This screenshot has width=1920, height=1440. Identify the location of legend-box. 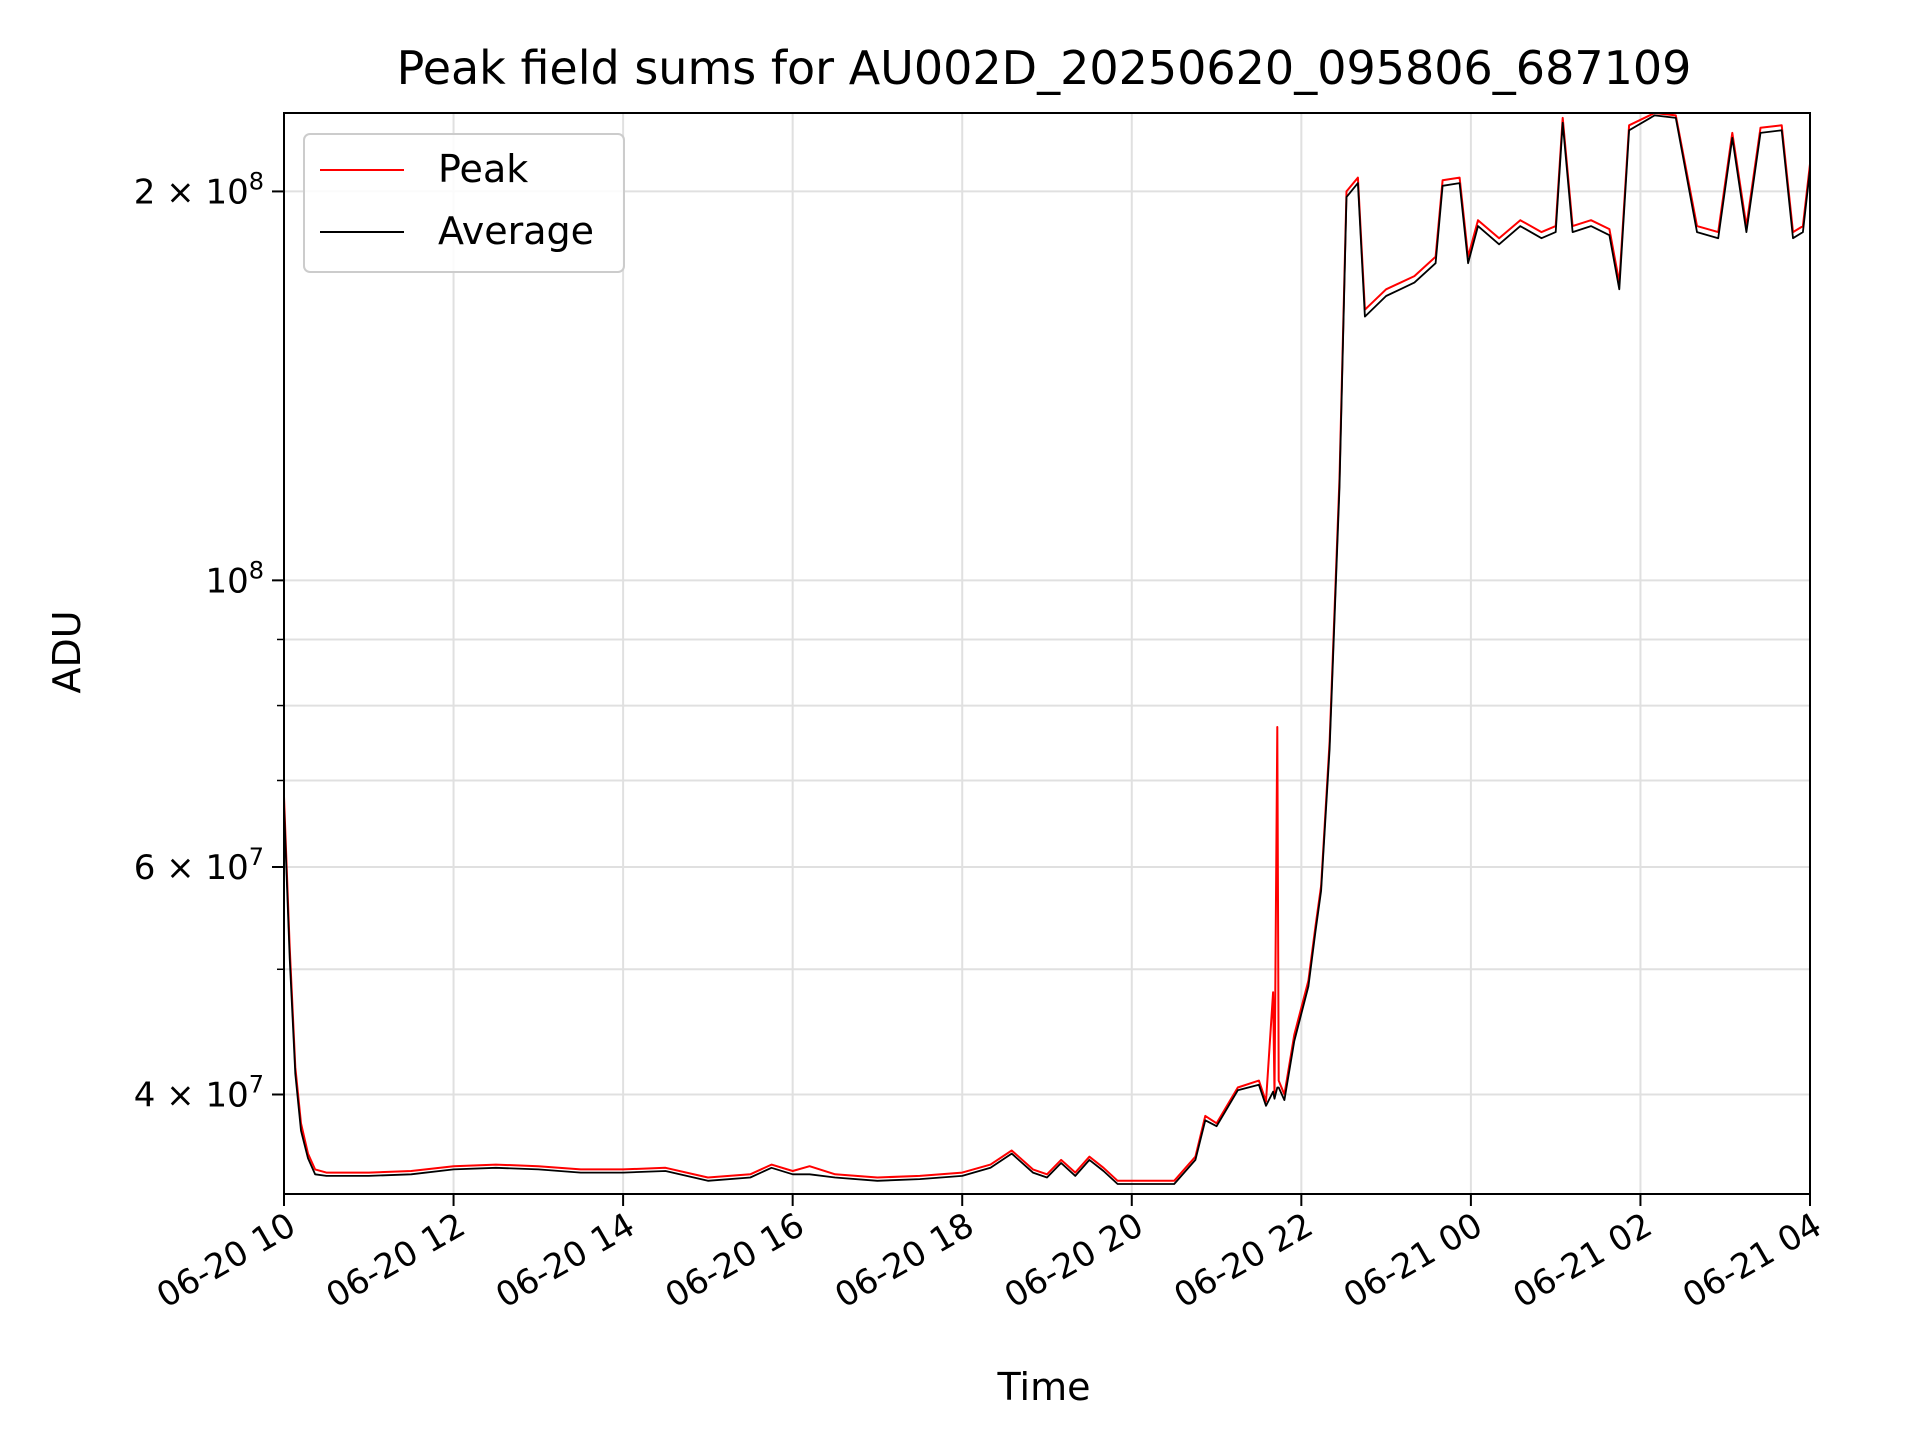
(464, 203).